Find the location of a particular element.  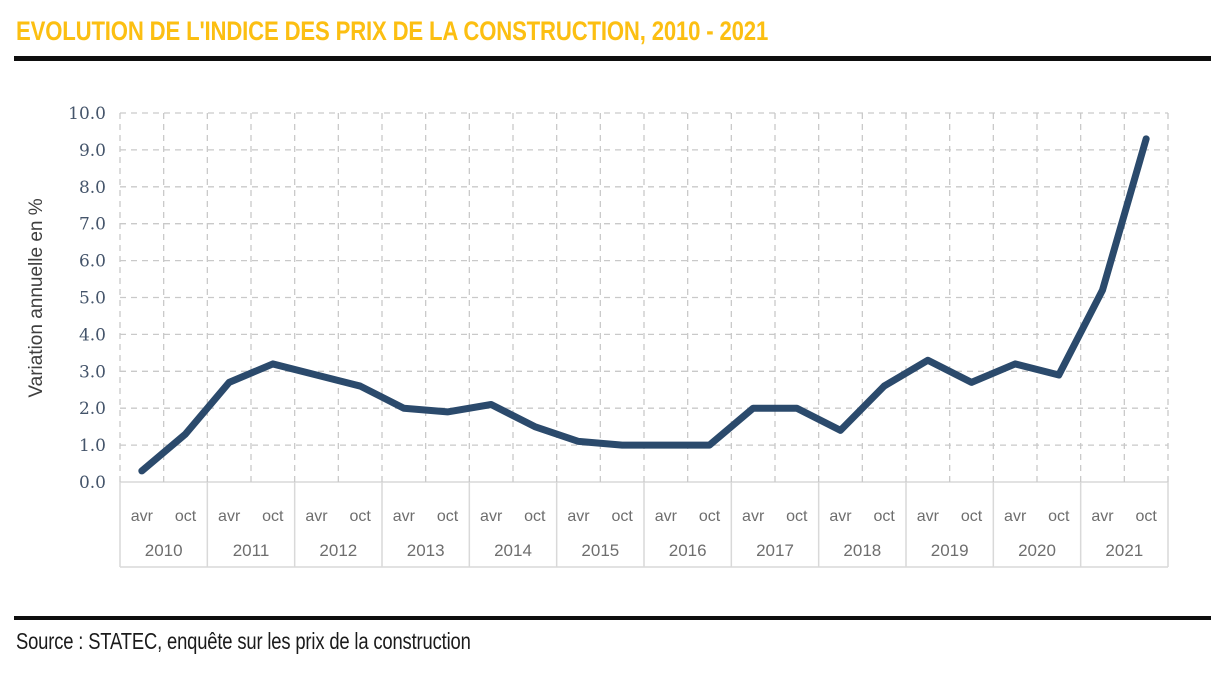

y-tick-label: 6.0 is located at coordinates (92, 262).